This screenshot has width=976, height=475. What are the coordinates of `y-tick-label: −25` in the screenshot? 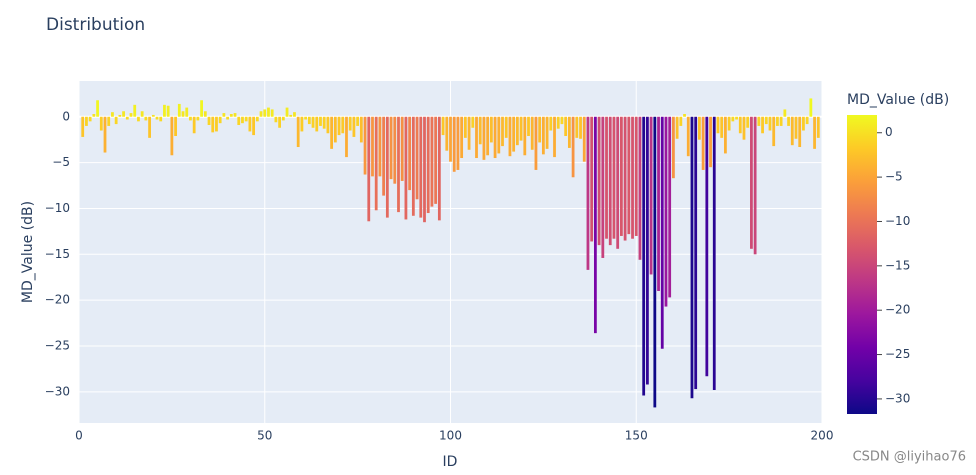 It's located at (57, 345).